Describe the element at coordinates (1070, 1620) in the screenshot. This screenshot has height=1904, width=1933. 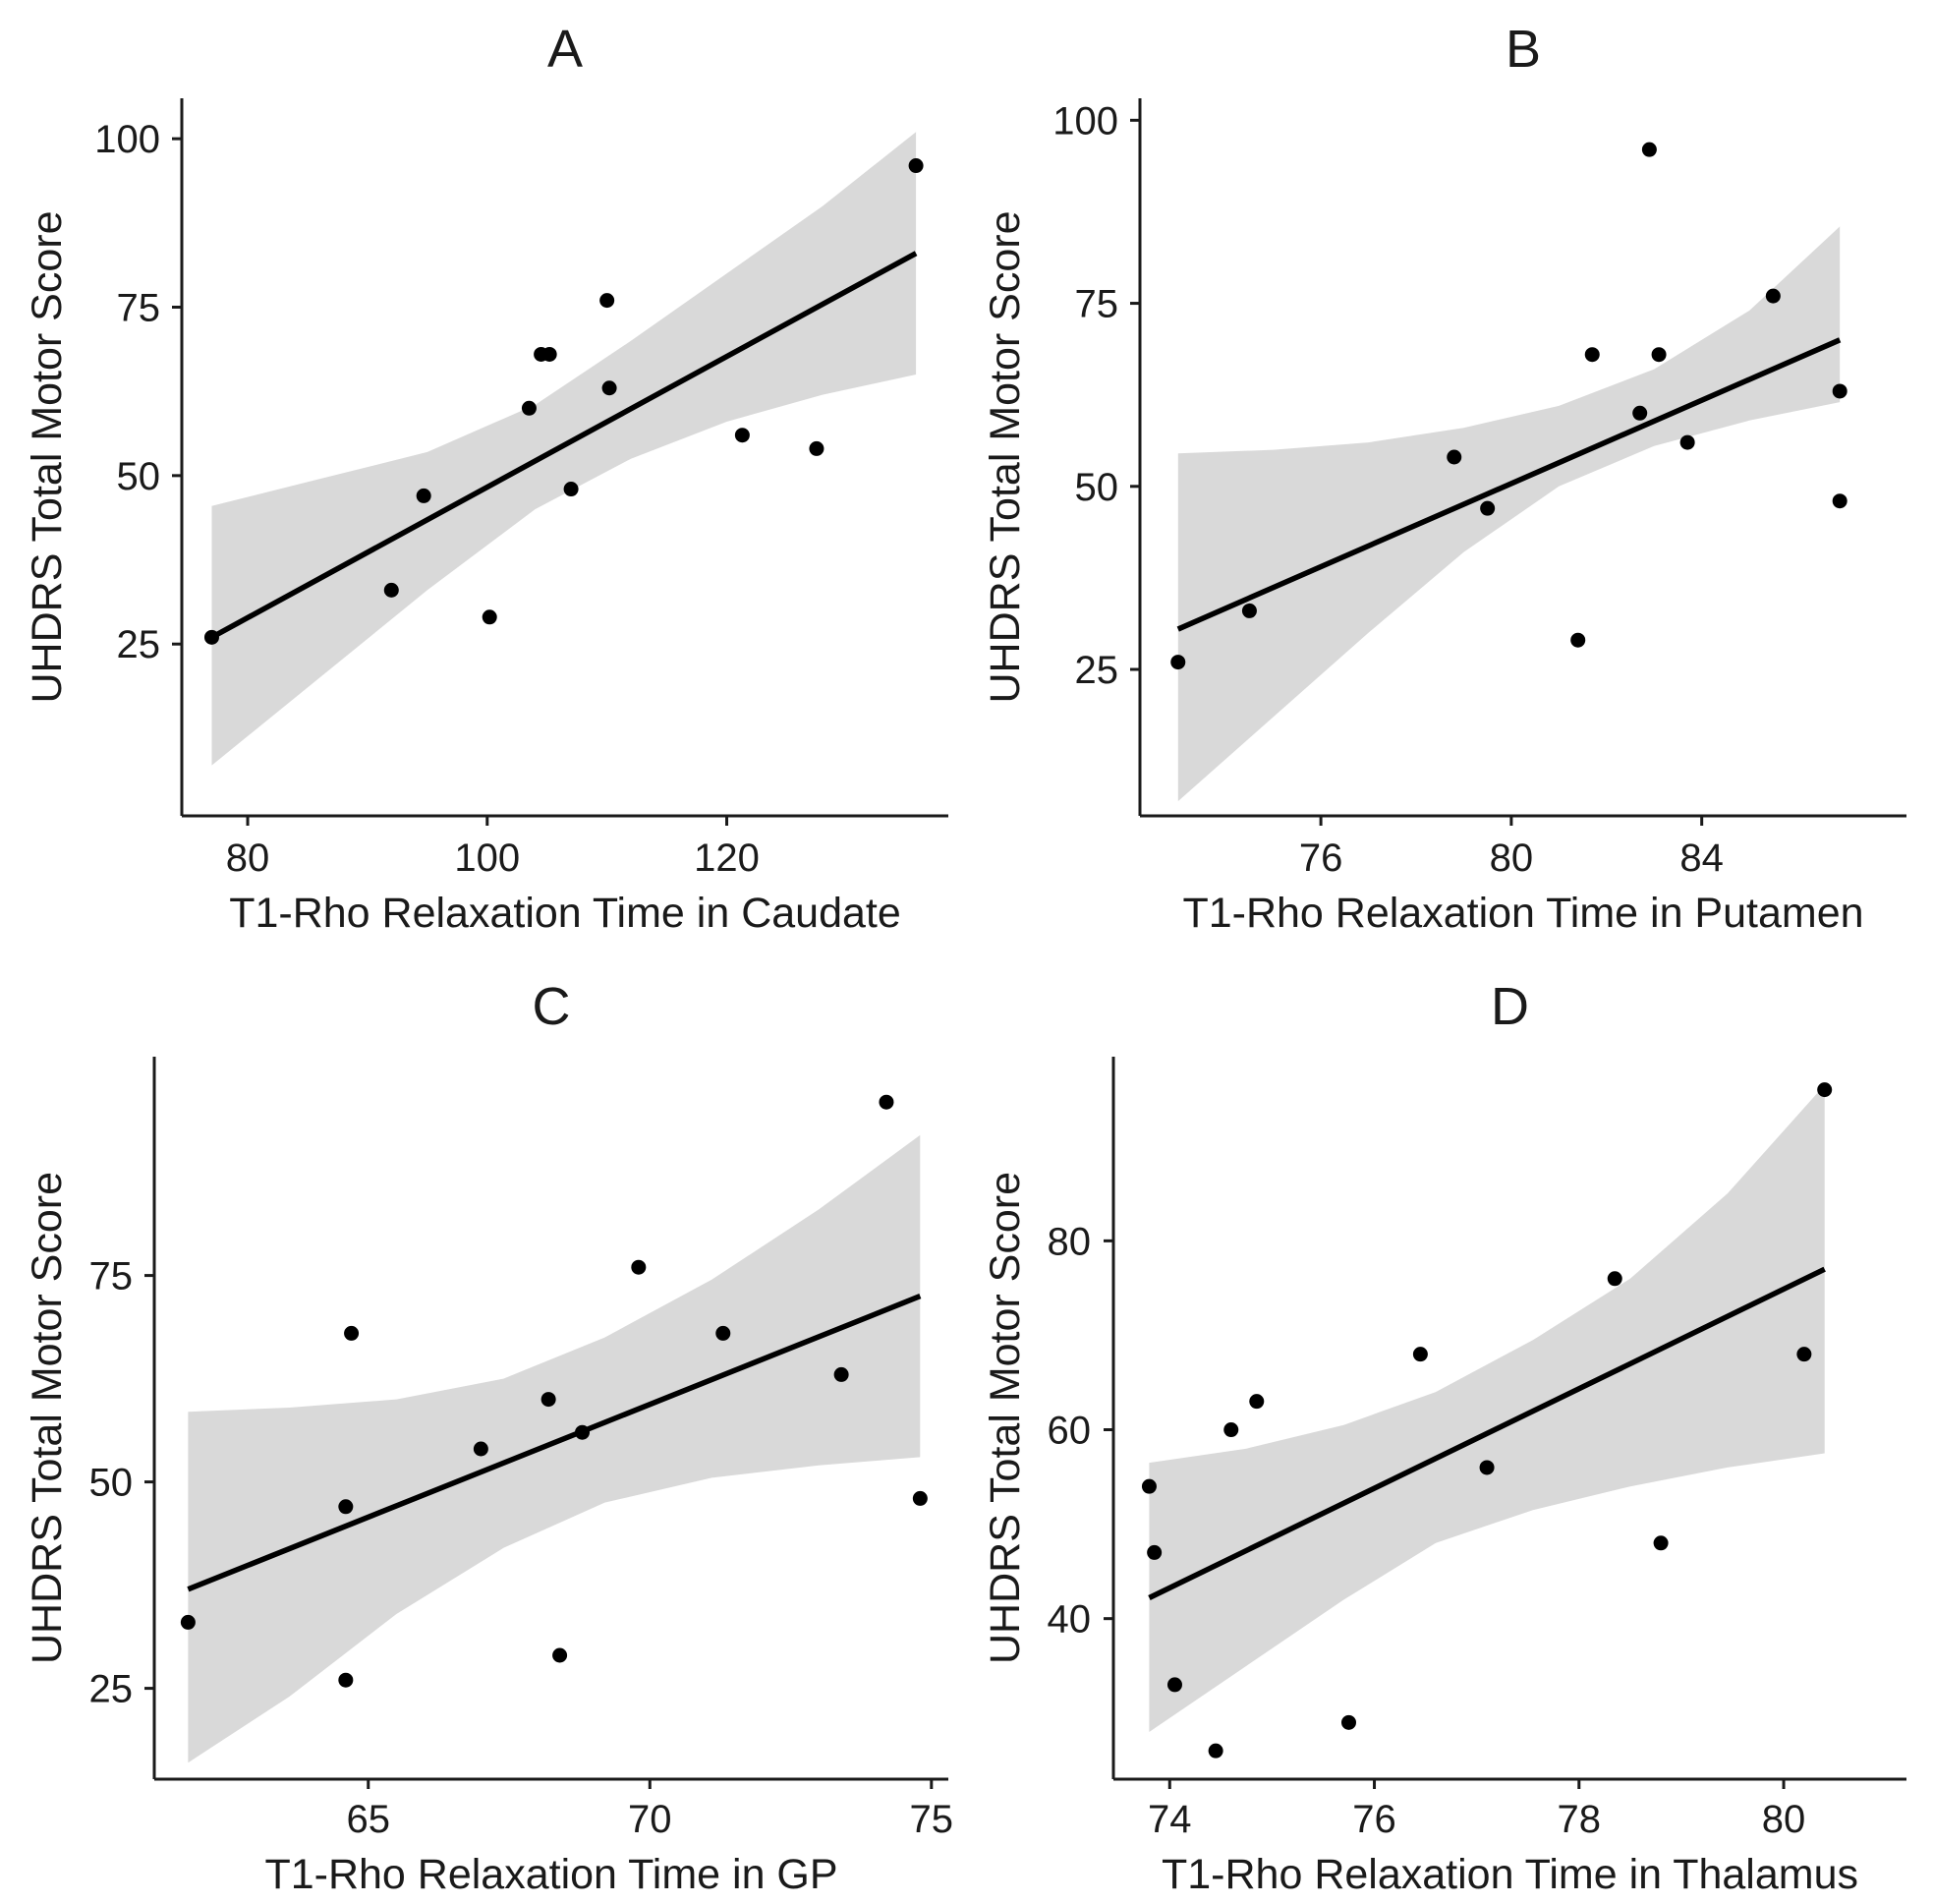
I see `y-tick-label: 40` at that location.